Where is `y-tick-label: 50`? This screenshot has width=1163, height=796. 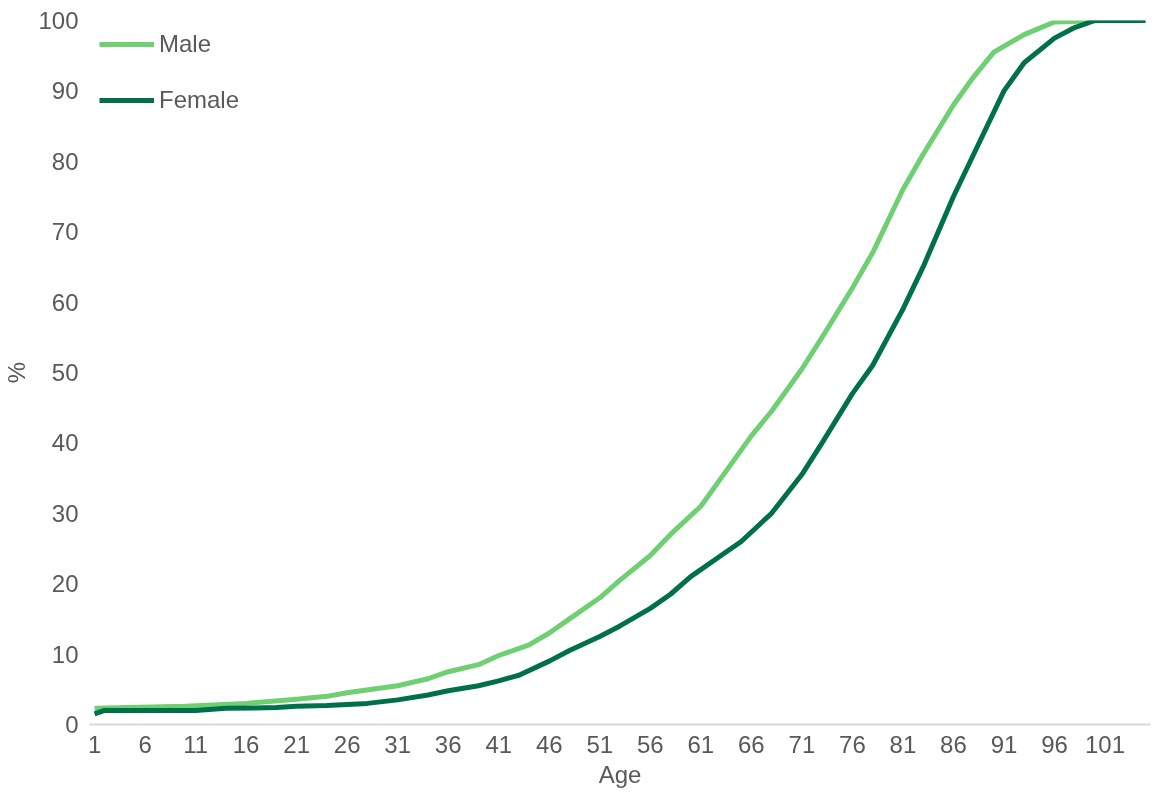 y-tick-label: 50 is located at coordinates (65, 372).